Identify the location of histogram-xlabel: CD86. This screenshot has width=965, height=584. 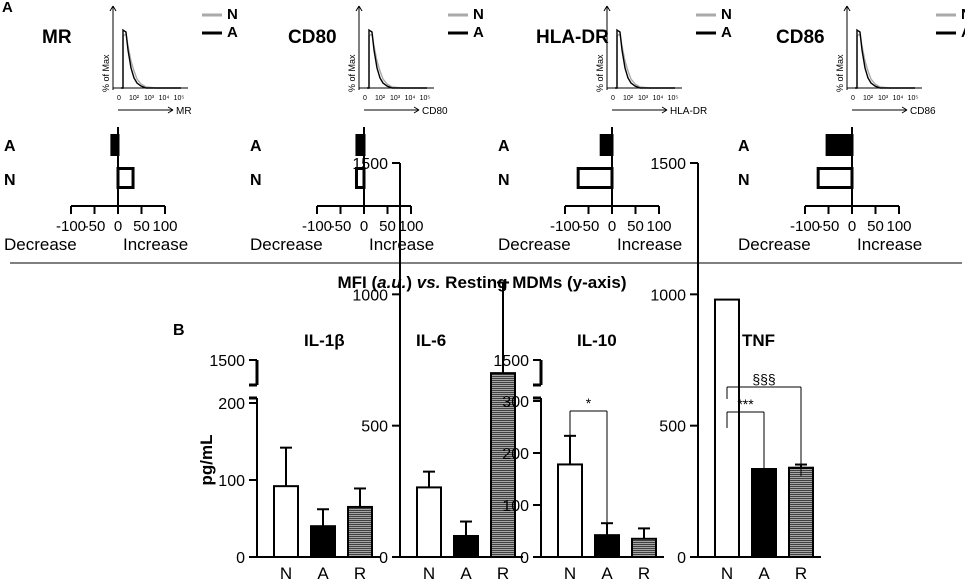
(923, 111).